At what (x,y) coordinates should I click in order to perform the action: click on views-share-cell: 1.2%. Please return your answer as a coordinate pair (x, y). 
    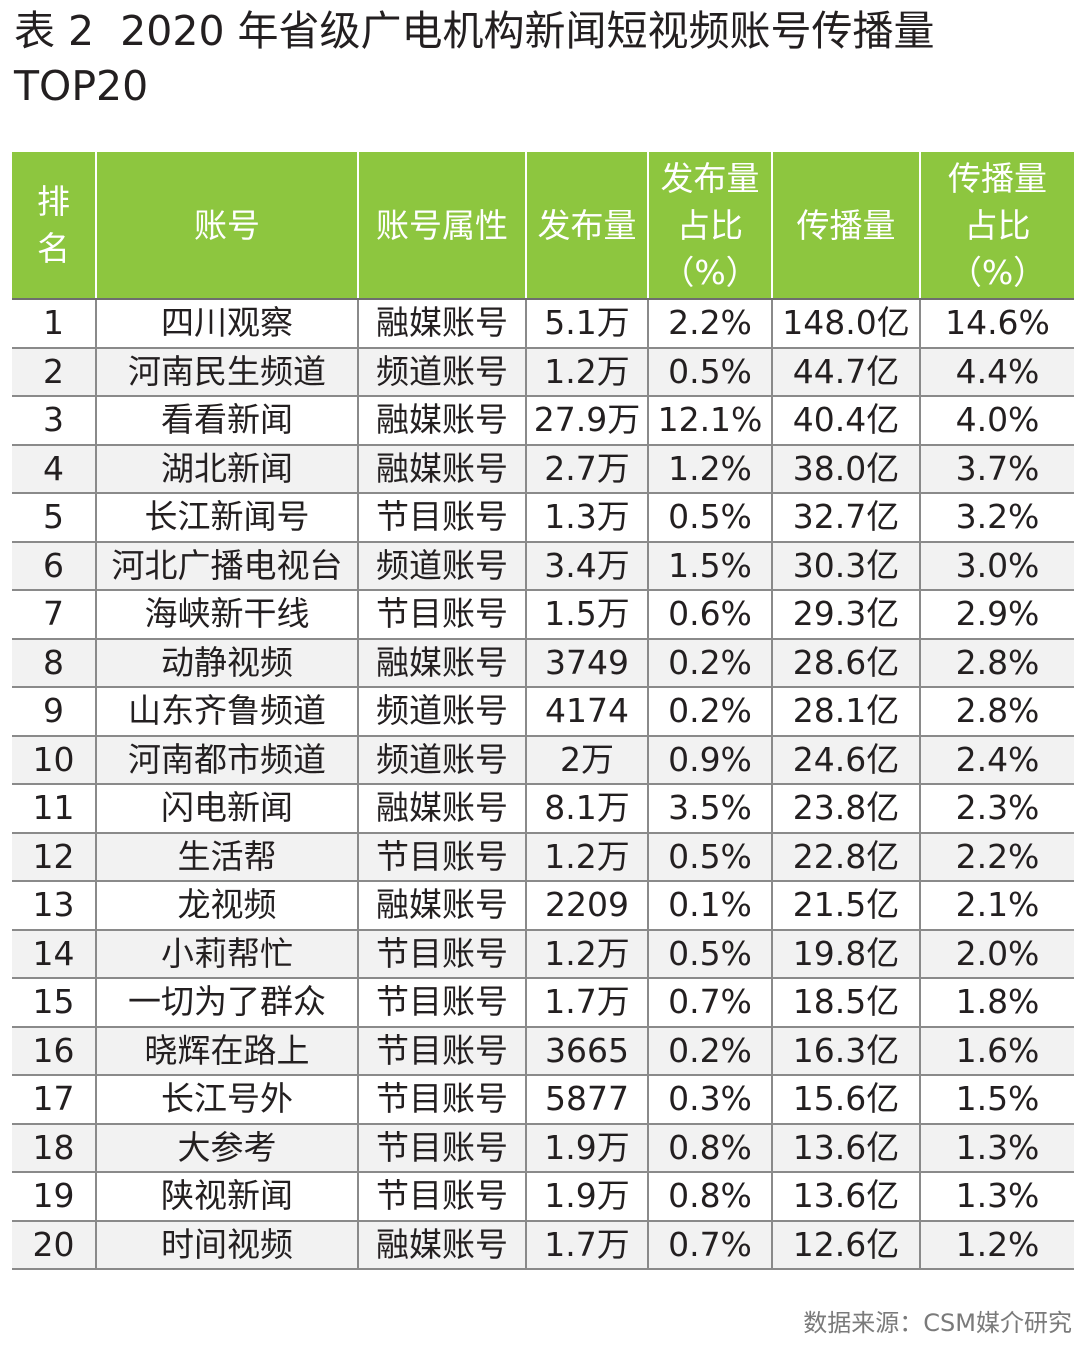
    Looking at the image, I should click on (996, 1245).